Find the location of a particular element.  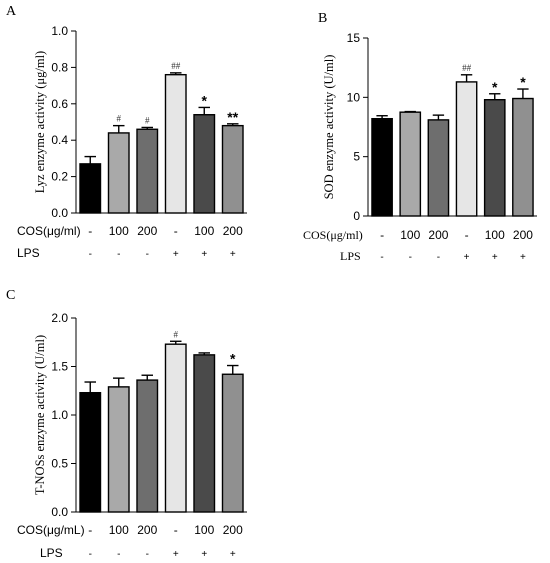

y-tick-label: 0.4 is located at coordinates (59, 140).